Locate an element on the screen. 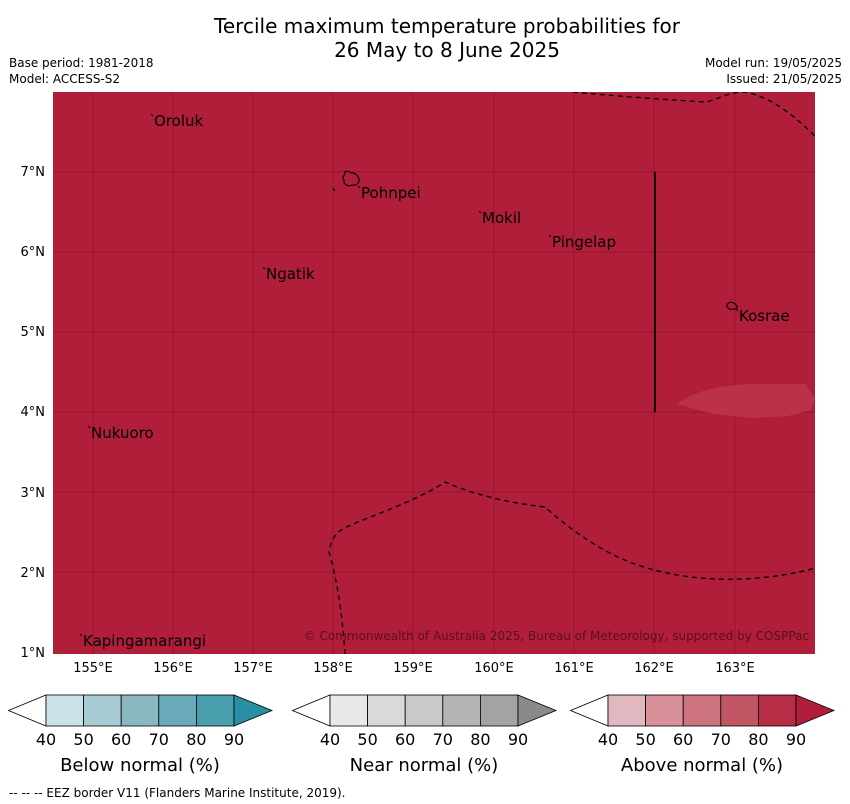 This screenshot has width=850, height=804. island-outlines is located at coordinates (535, 240).